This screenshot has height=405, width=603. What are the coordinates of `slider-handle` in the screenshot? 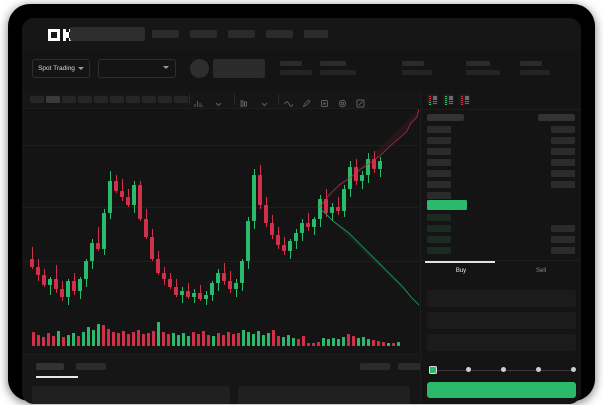 It's located at (433, 370).